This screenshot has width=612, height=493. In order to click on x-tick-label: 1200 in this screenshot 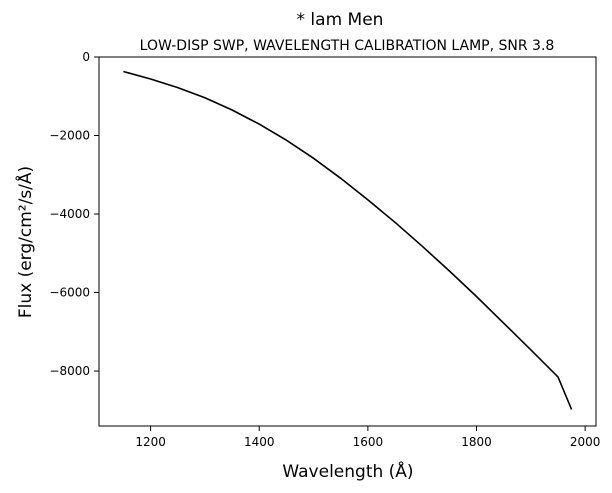, I will do `click(150, 442)`.